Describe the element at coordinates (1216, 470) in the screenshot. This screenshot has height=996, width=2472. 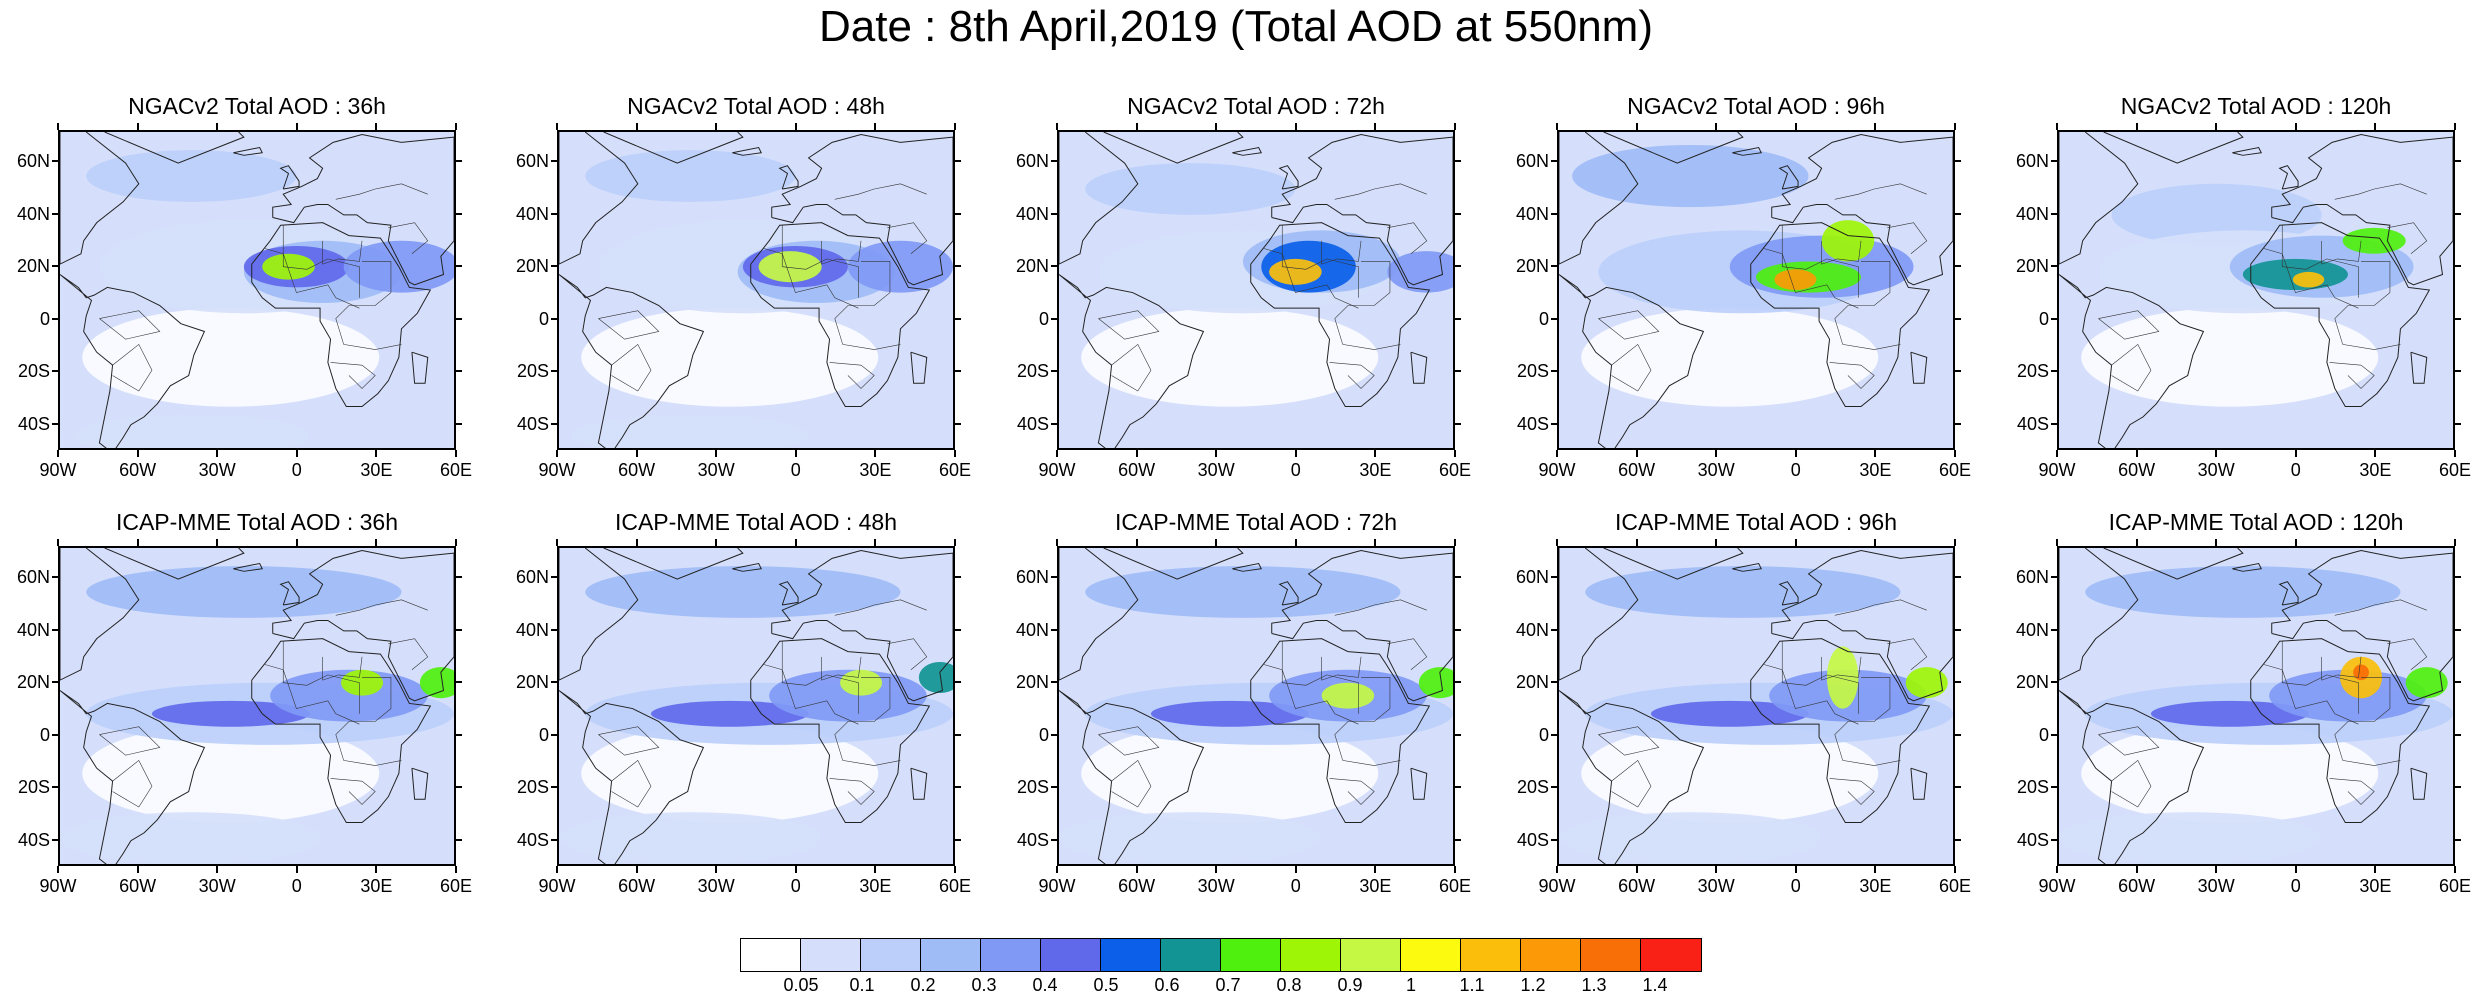
I see `longitude-tick-label: 30W` at that location.